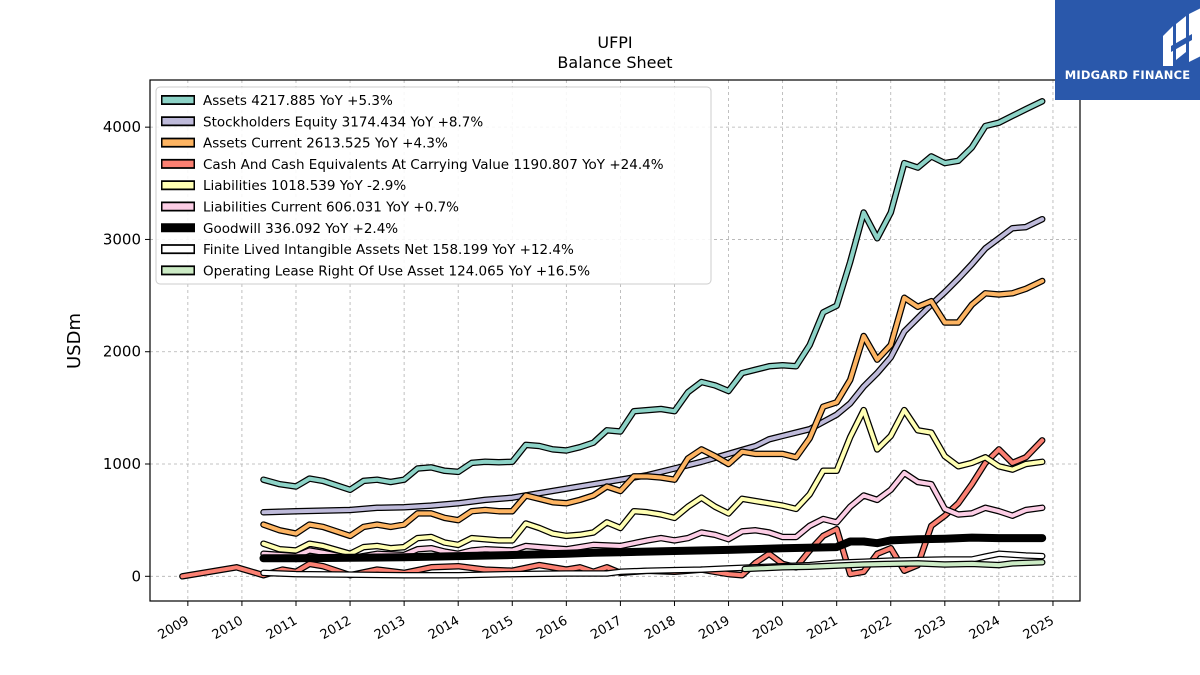 This screenshot has height=675, width=1200. What do you see at coordinates (74, 341) in the screenshot?
I see `y-axis-label: USDm` at bounding box center [74, 341].